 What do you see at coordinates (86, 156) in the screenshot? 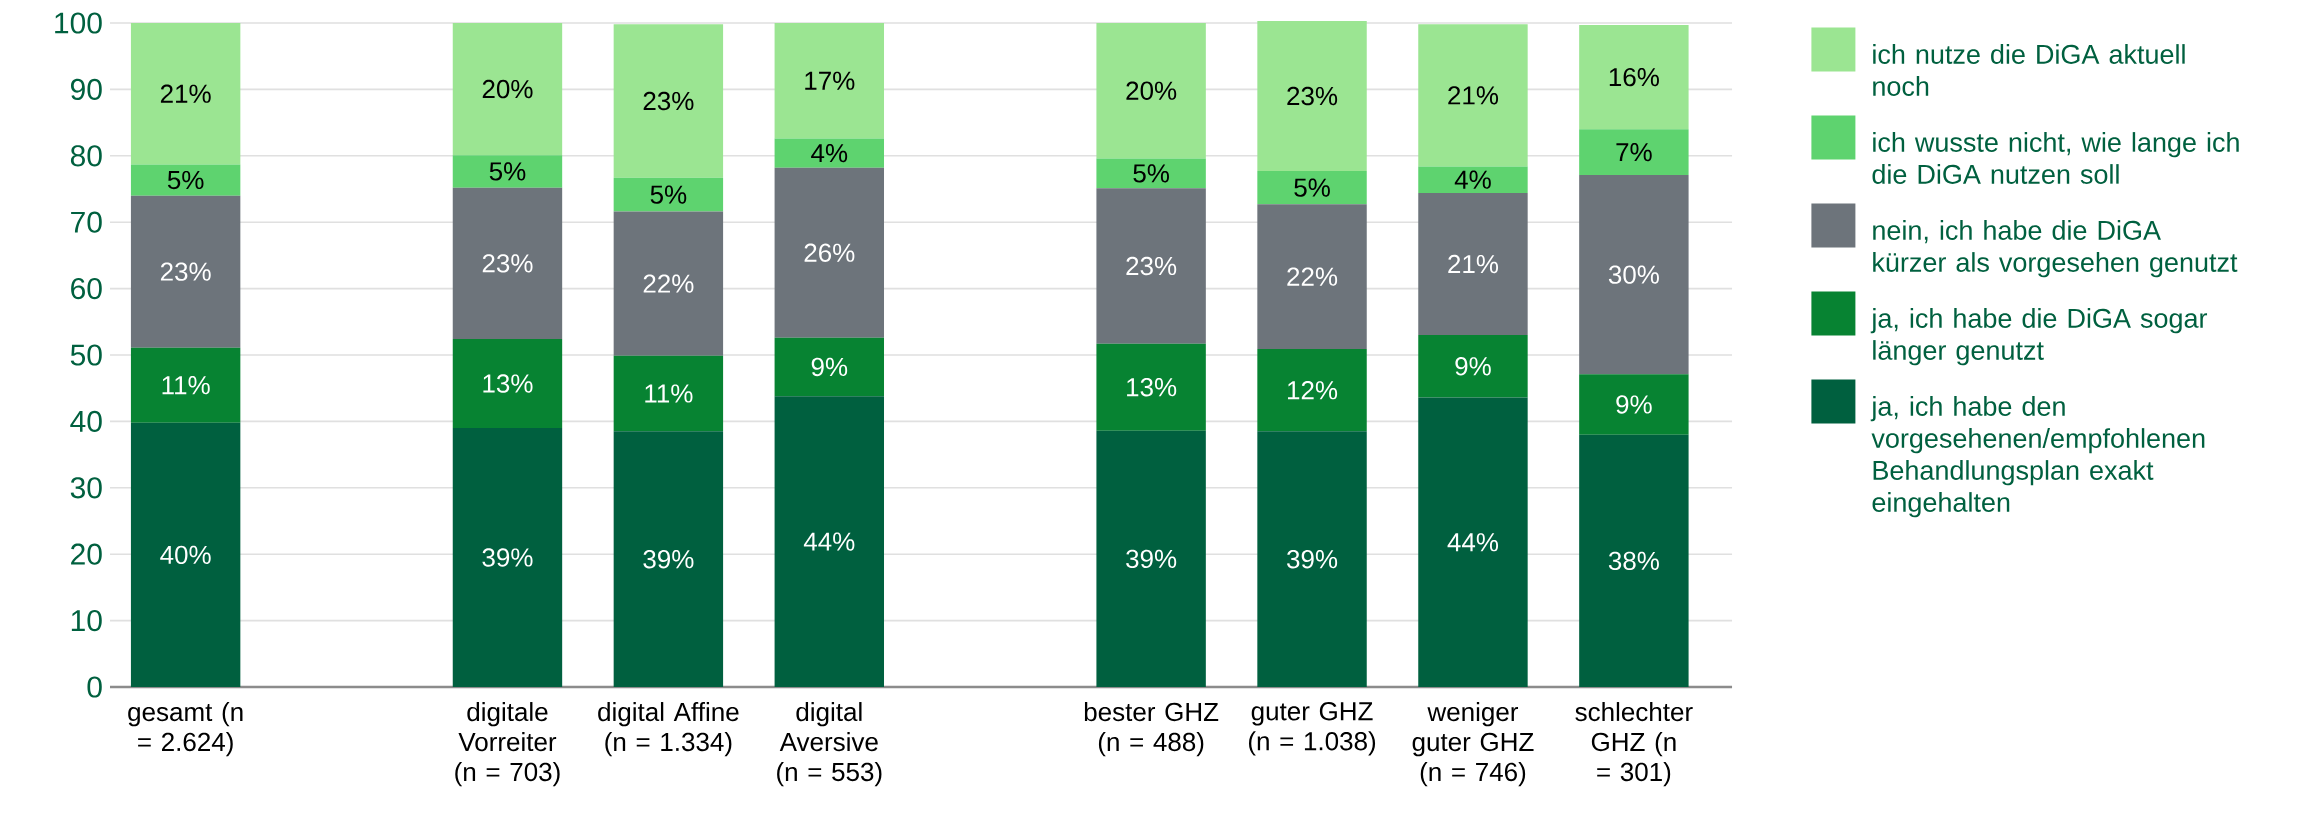
I see `y-tick-label: 80` at bounding box center [86, 156].